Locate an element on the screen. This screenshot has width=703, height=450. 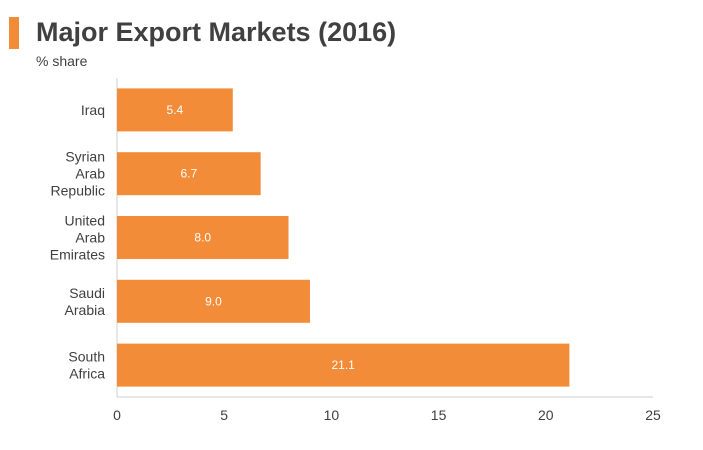
category-label: South Africa is located at coordinates (86, 365).